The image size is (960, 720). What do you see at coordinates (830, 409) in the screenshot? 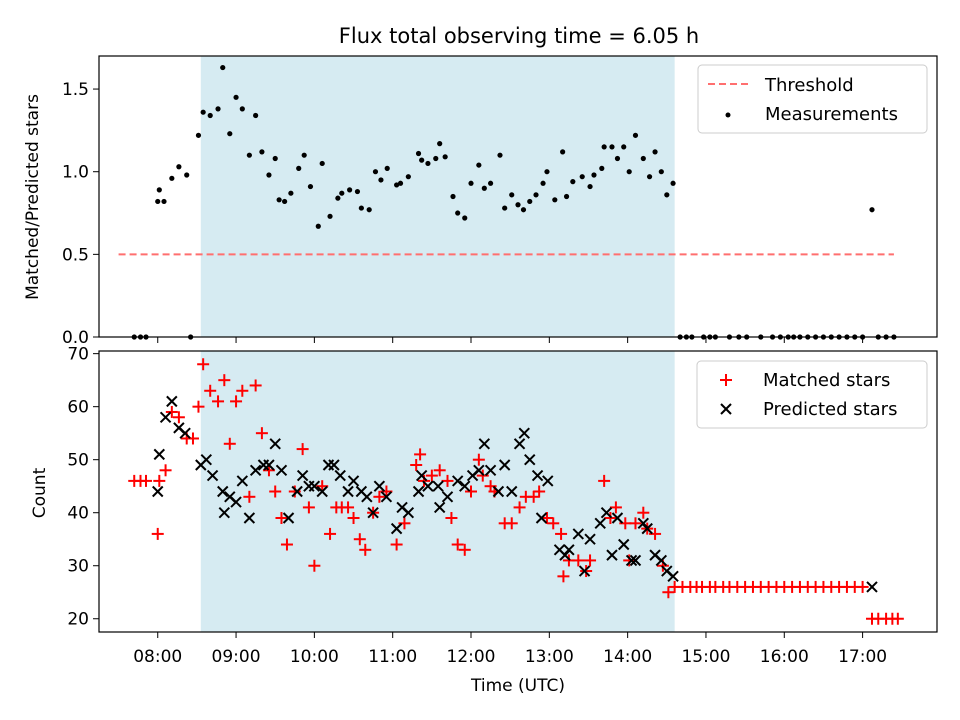
I see `predicted-legend-label: Predicted stars` at bounding box center [830, 409].